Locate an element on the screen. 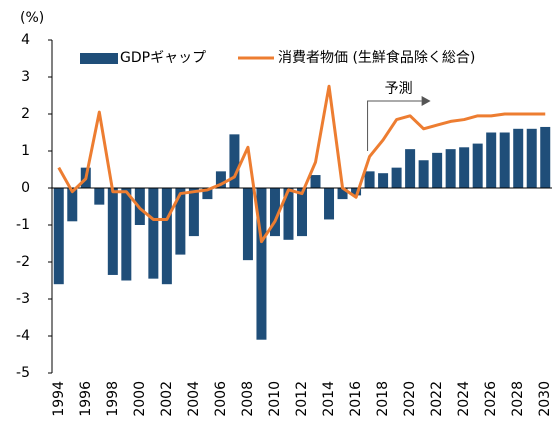 The image size is (554, 425). legend-label: 消費者物価 (生鮮食品除く総合) is located at coordinates (376, 57).